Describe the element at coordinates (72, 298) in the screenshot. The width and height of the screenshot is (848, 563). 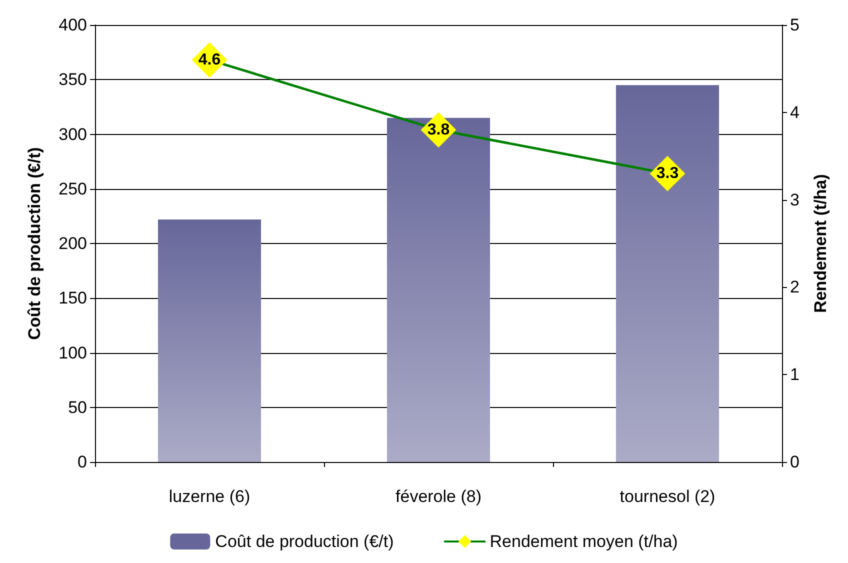
I see `y-tick-label: 150` at that location.